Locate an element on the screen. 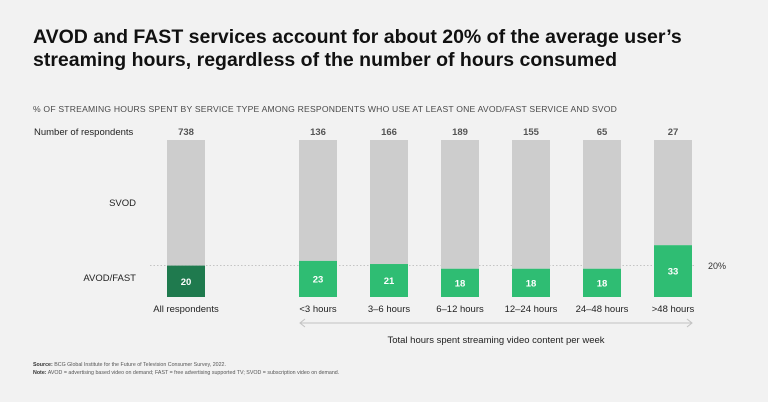  respondent-count: 136 is located at coordinates (318, 132).